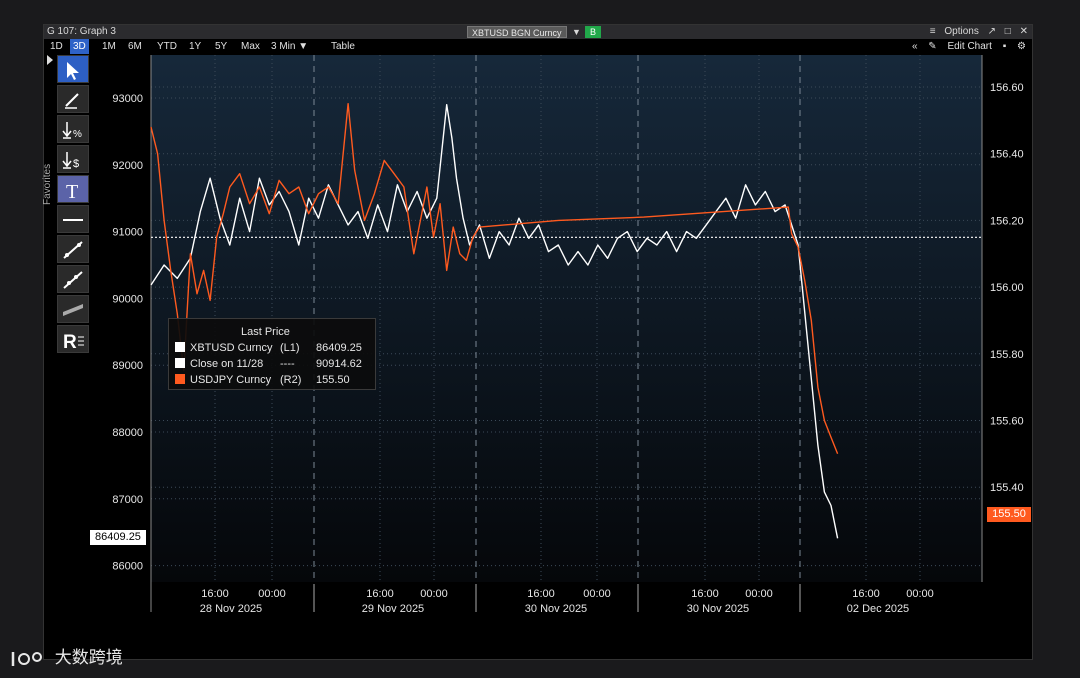 The width and height of the screenshot is (1080, 678). I want to click on y-left-tick-label: 89000, so click(127, 366).